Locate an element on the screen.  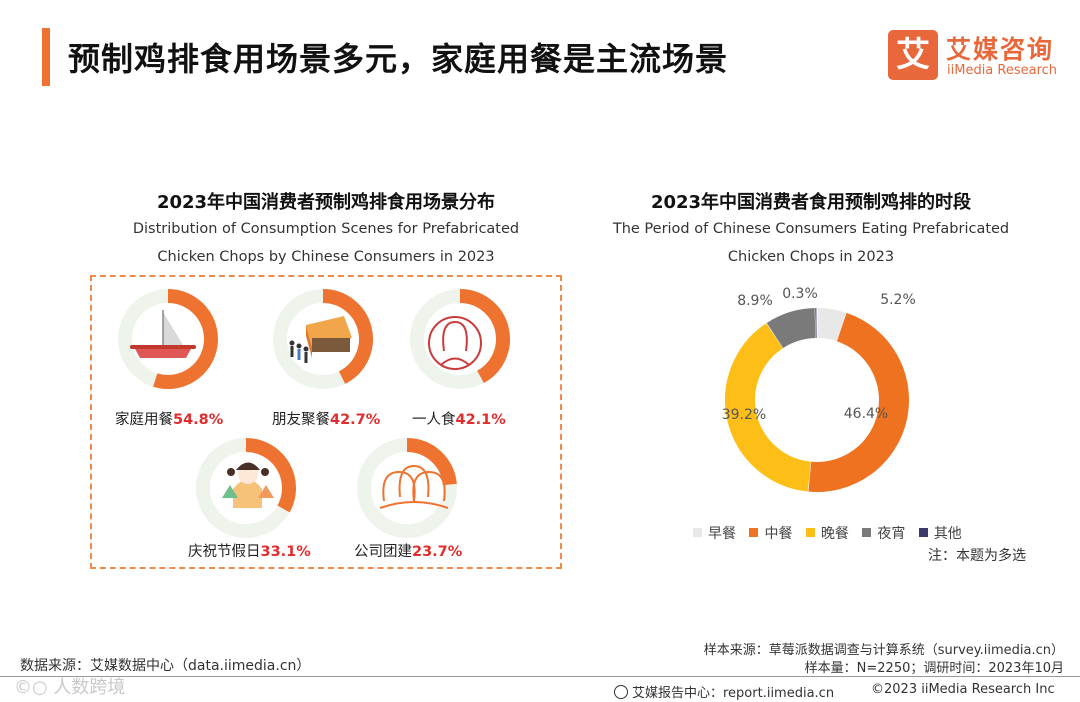
watermark: ©○ 人数跨境 is located at coordinates (70, 687).